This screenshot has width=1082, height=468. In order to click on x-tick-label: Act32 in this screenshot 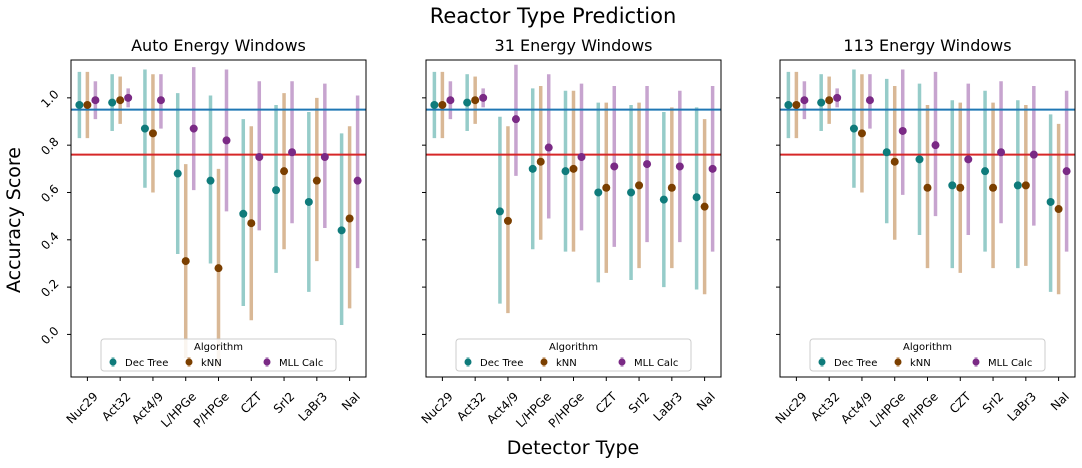, I will do `click(825, 406)`.